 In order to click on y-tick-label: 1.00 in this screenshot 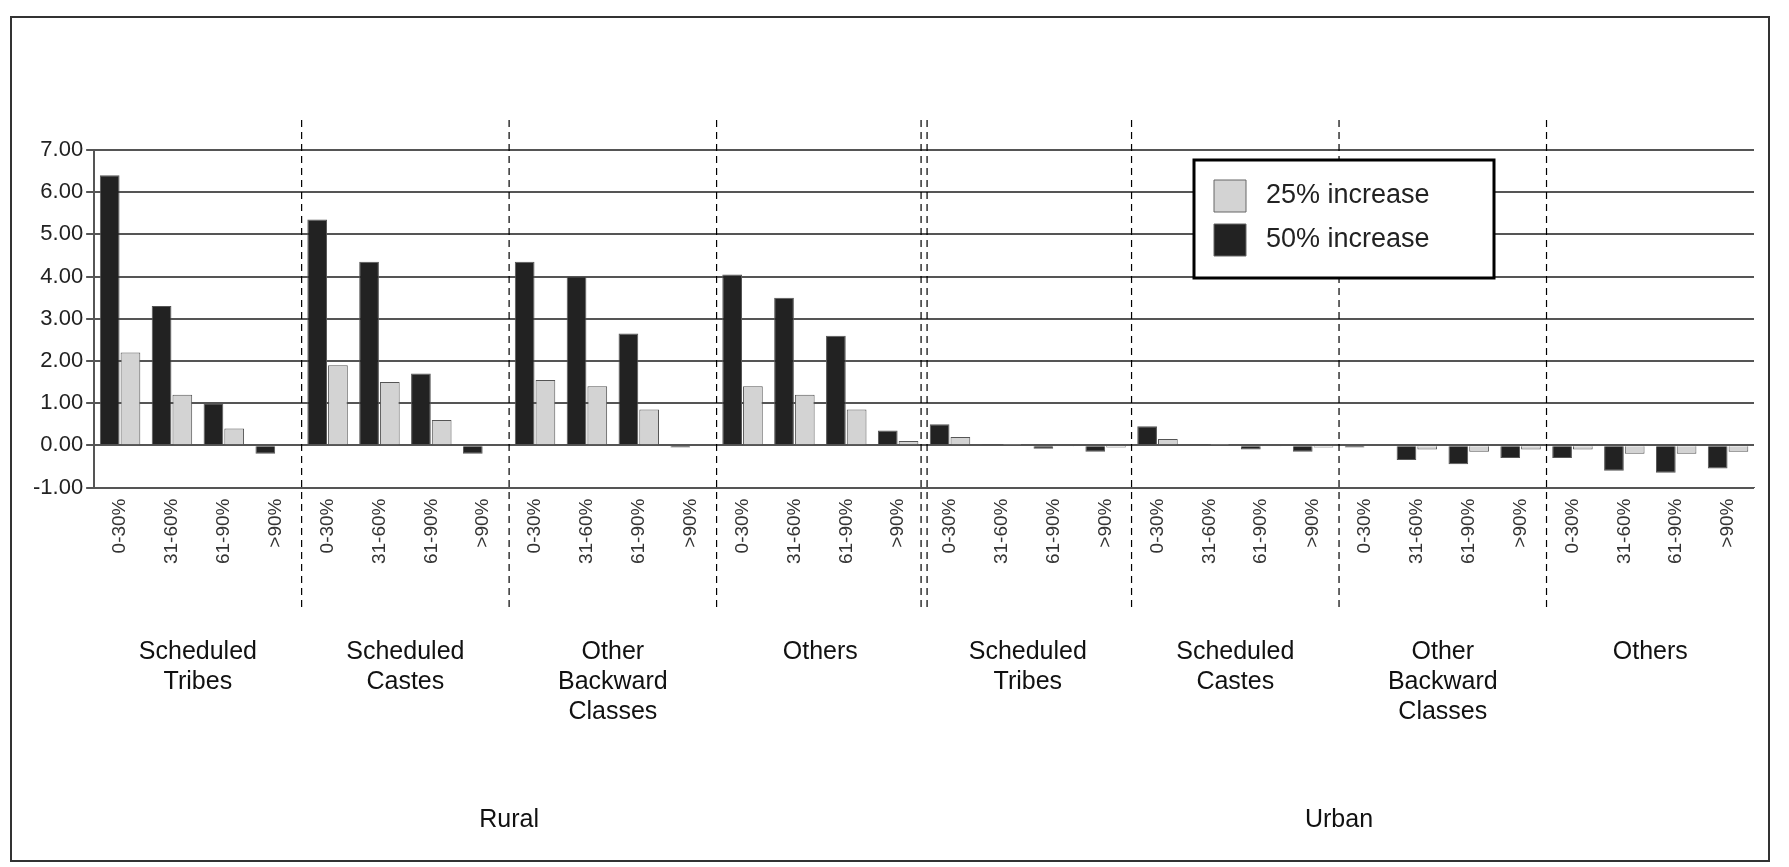, I will do `click(62, 402)`.